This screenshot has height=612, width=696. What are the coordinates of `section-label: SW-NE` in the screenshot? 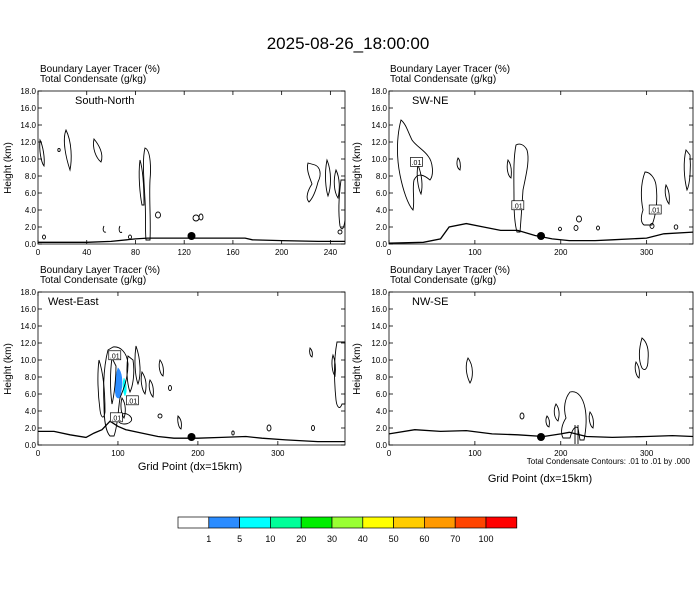 It's located at (430, 101).